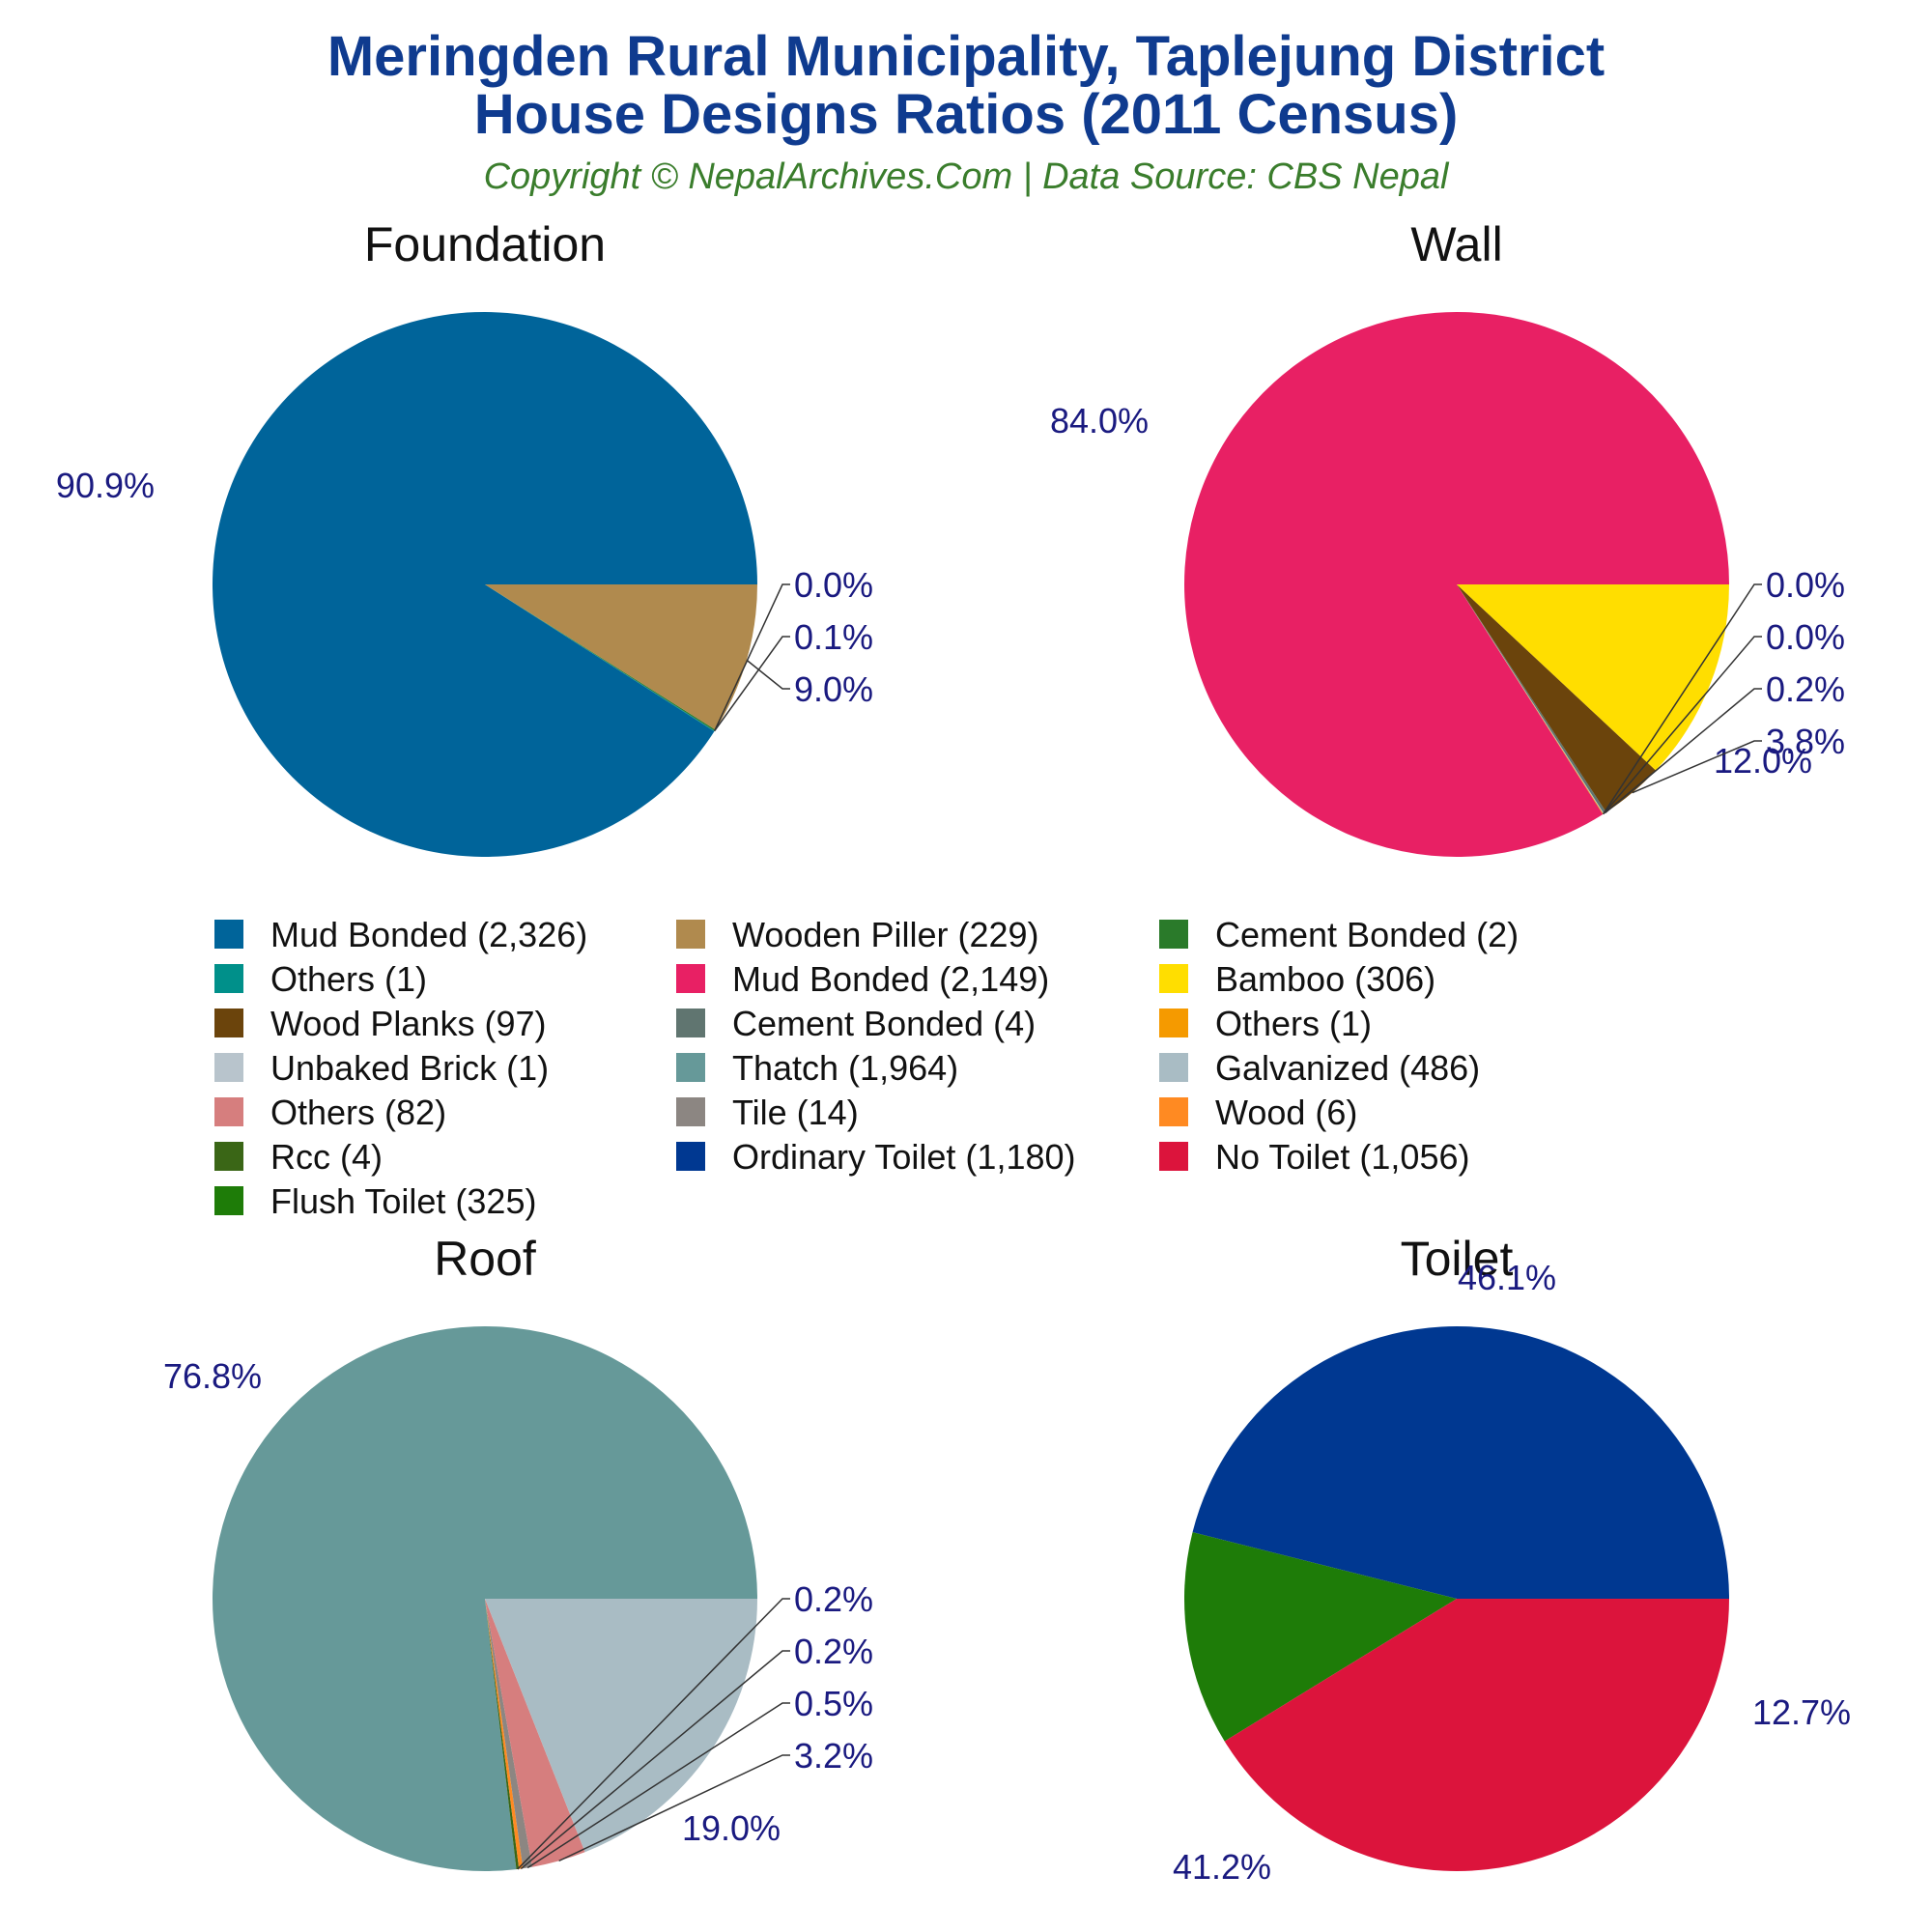  I want to click on legend-label: Unbaked Brick (1), so click(409, 1068).